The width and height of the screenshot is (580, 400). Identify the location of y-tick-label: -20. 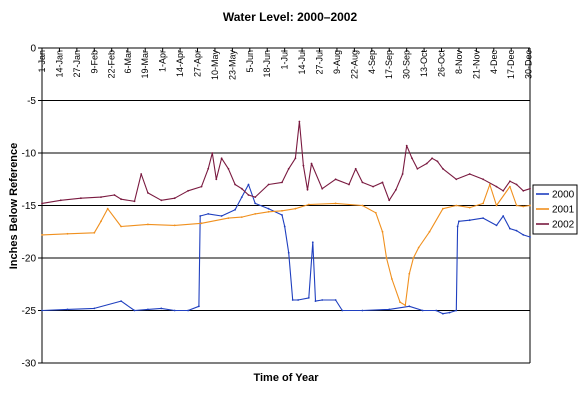
(29, 259).